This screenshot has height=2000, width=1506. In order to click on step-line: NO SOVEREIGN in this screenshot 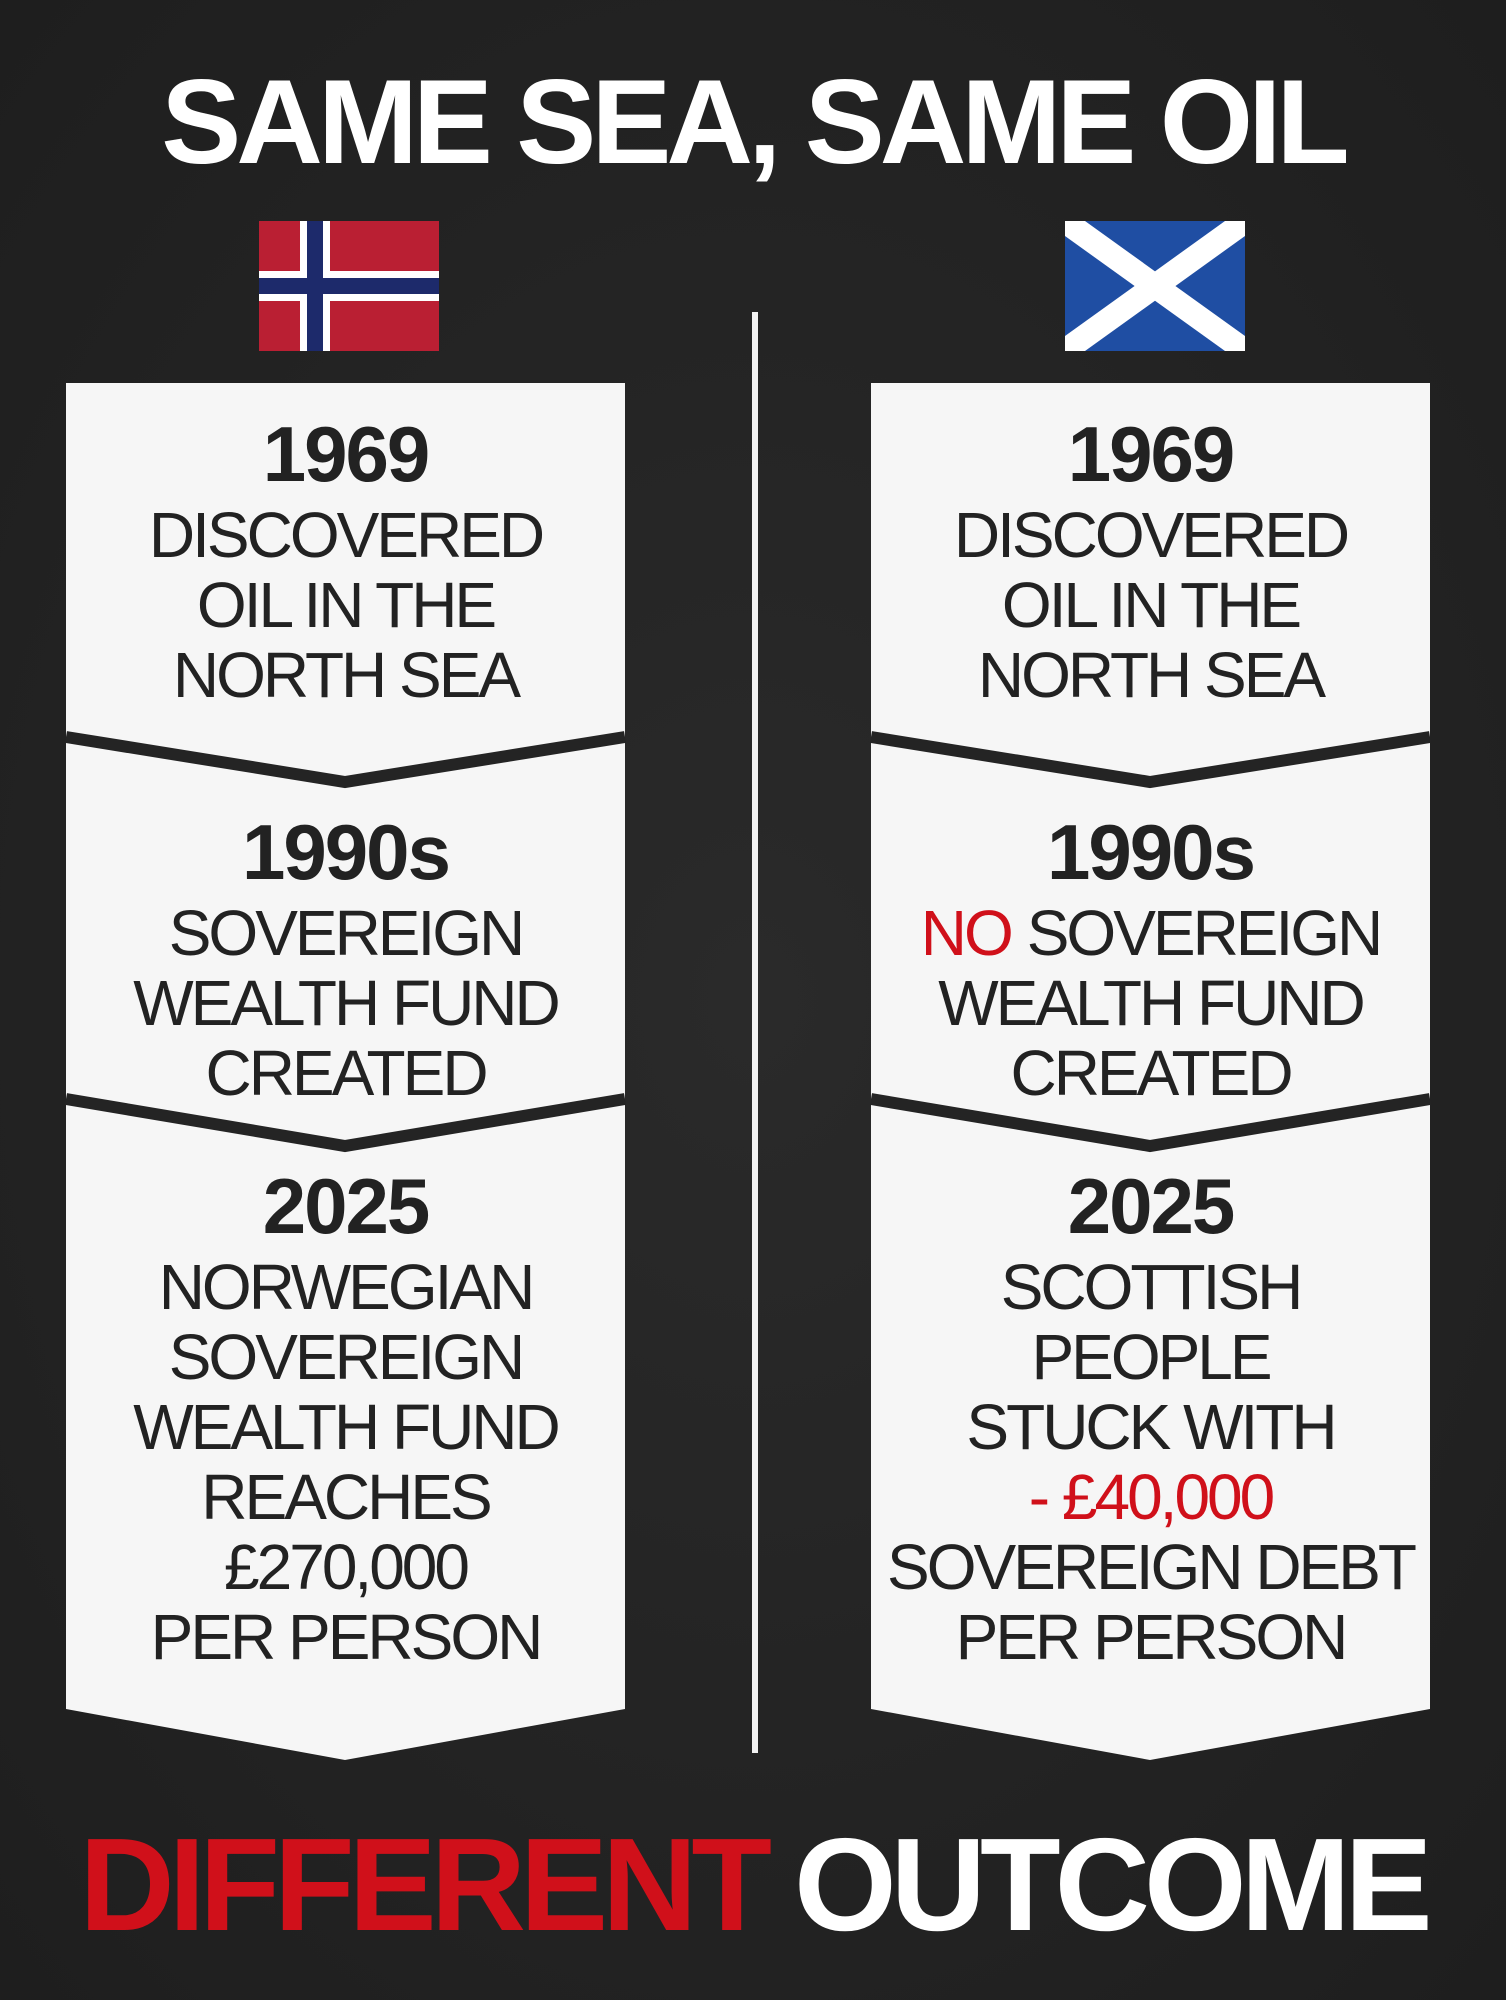, I will do `click(1150, 933)`.